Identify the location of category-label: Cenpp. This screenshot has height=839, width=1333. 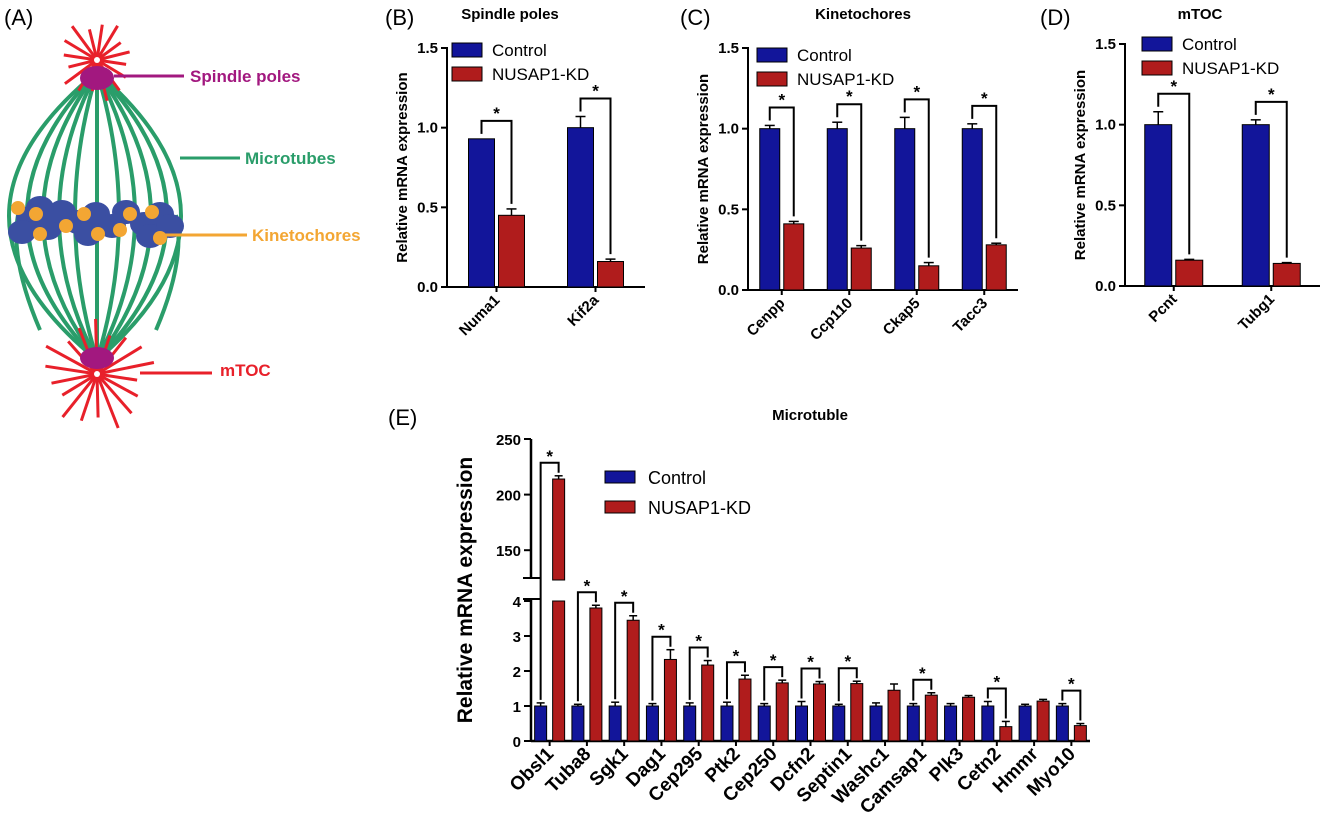
(766, 317).